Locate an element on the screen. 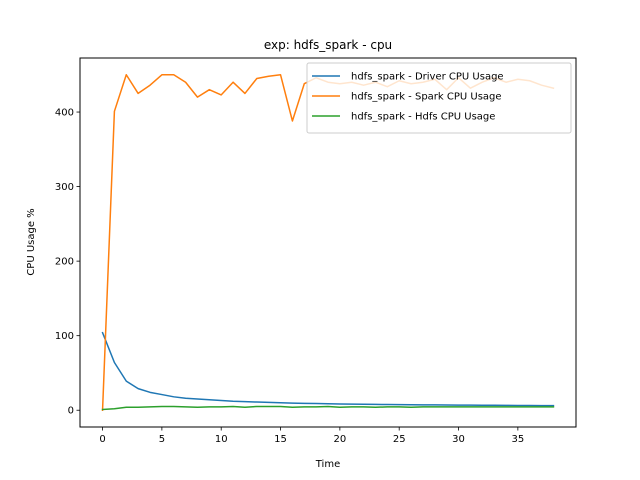  chart-title: exp: hdfs_spark - cpu is located at coordinates (328, 45).